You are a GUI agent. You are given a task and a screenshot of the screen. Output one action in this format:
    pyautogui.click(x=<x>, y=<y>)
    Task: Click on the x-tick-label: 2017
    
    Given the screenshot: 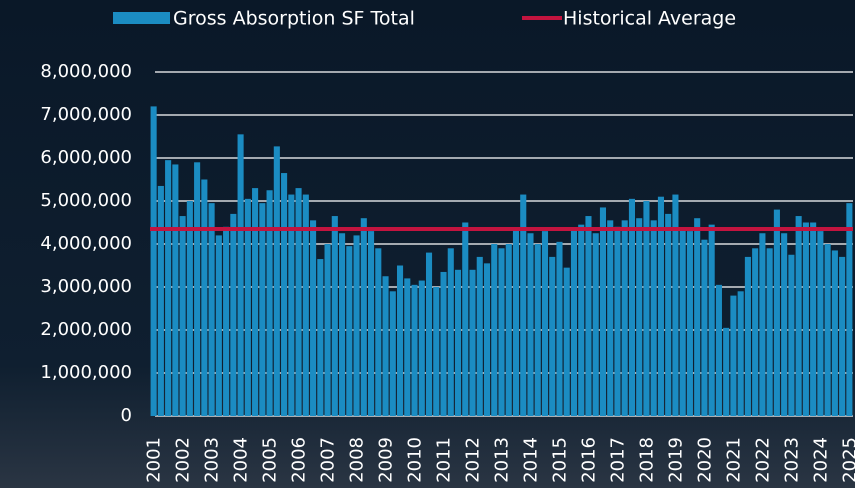 What is the action you would take?
    pyautogui.click(x=617, y=460)
    